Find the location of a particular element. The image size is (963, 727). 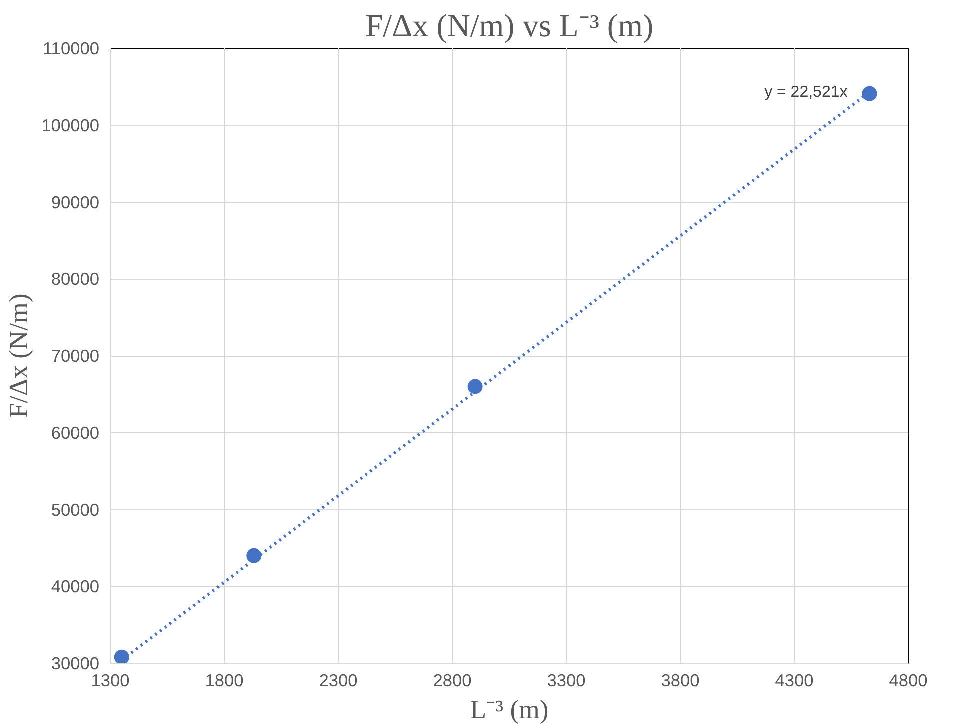

x-tick-label: 3300 is located at coordinates (566, 680).